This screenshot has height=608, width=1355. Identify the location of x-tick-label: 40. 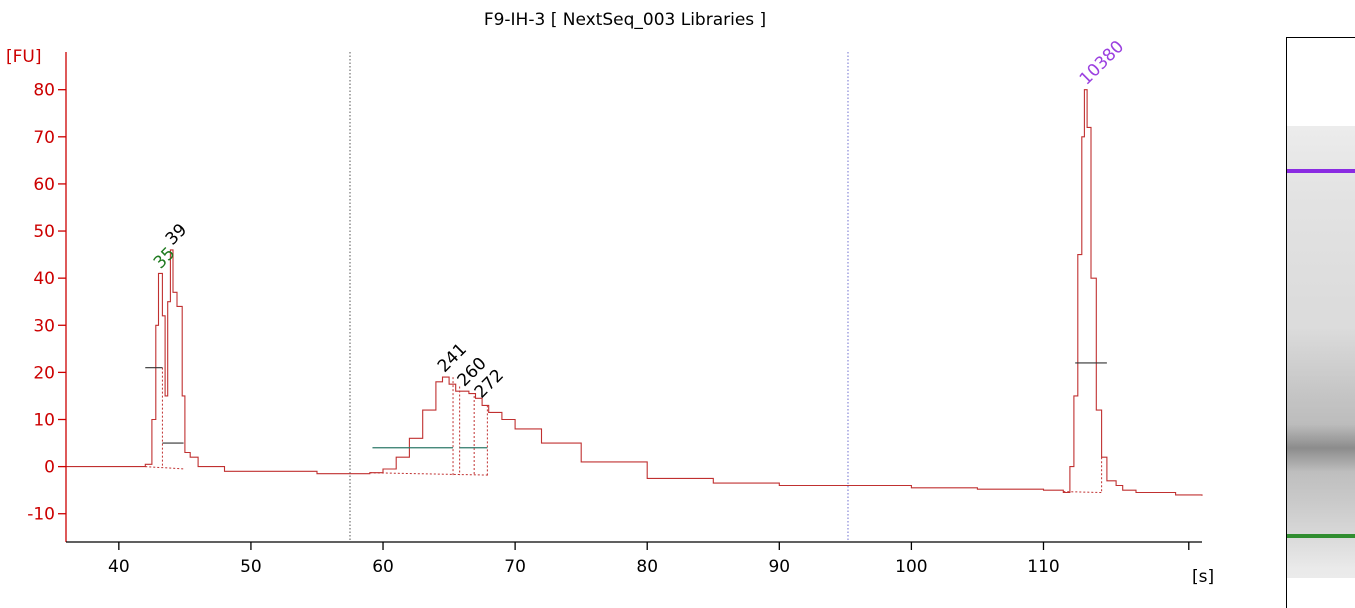
(119, 567).